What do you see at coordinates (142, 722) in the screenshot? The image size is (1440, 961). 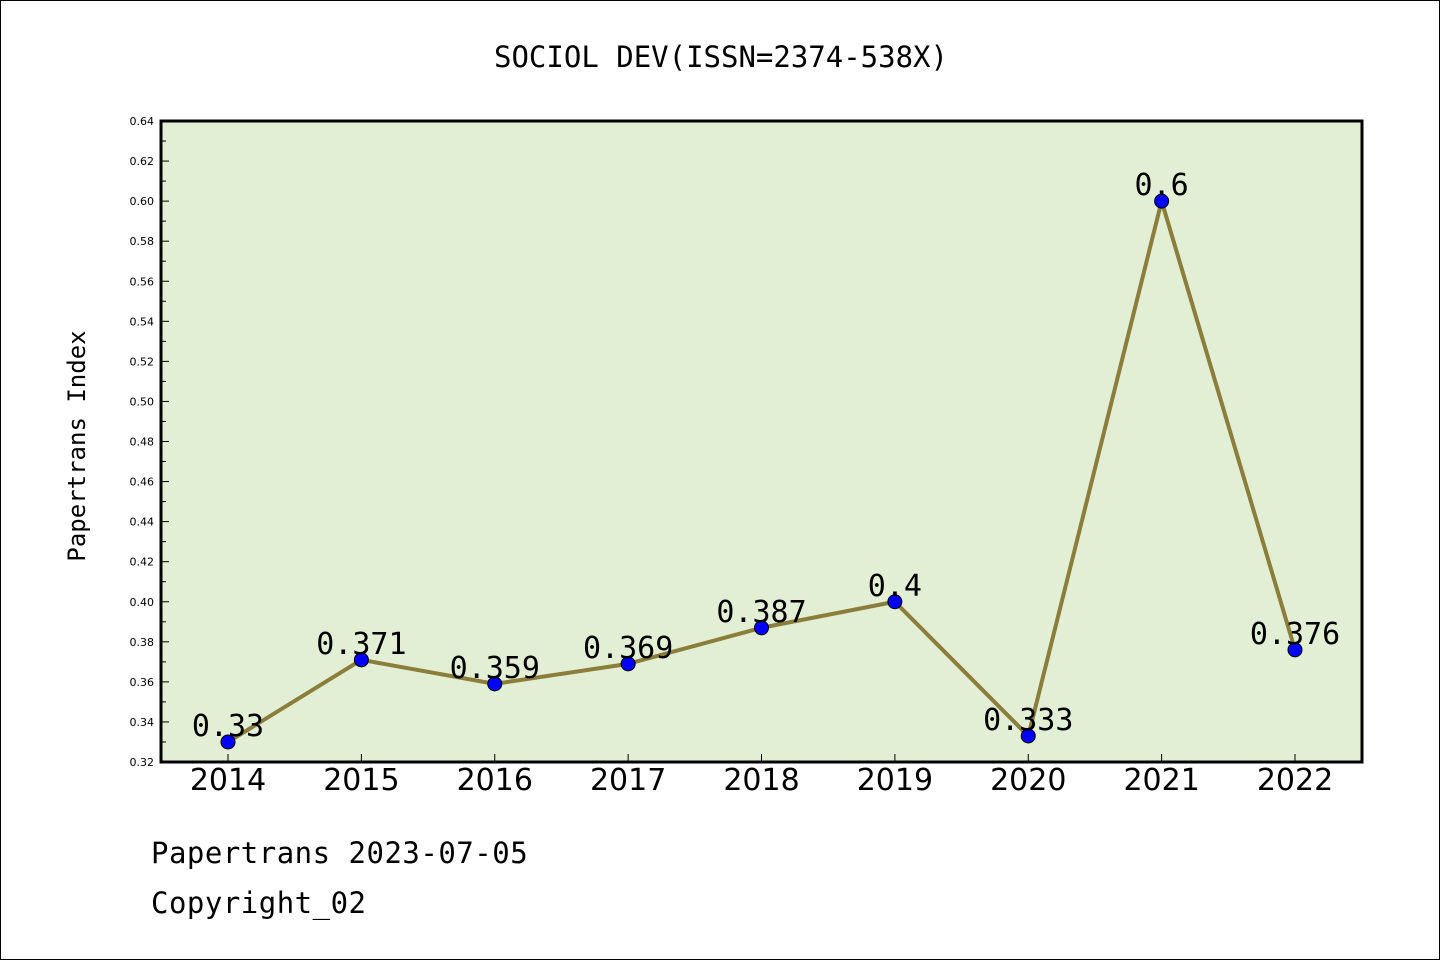 I see `y-tick-label: 0.34` at bounding box center [142, 722].